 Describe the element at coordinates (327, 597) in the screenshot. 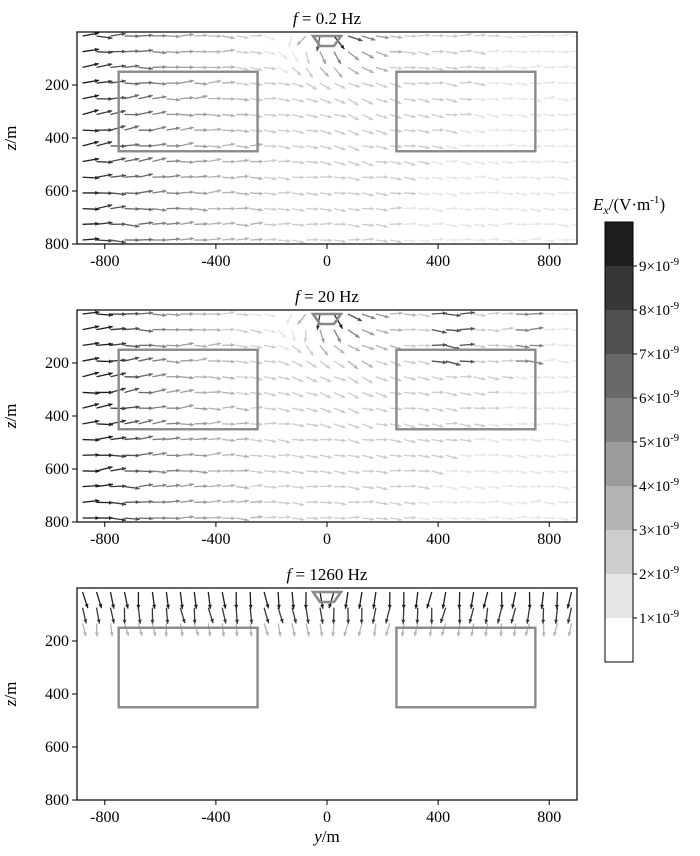

I see `source-marker` at that location.